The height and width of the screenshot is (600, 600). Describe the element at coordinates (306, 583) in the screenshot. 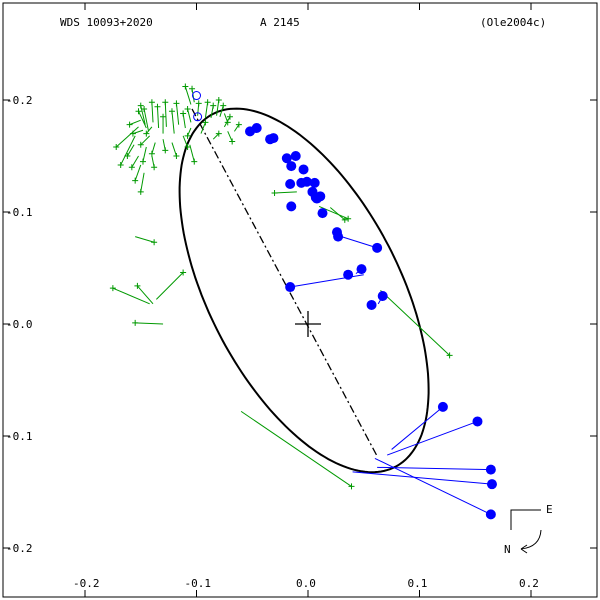

I see `x-tick-label: 0.0` at that location.